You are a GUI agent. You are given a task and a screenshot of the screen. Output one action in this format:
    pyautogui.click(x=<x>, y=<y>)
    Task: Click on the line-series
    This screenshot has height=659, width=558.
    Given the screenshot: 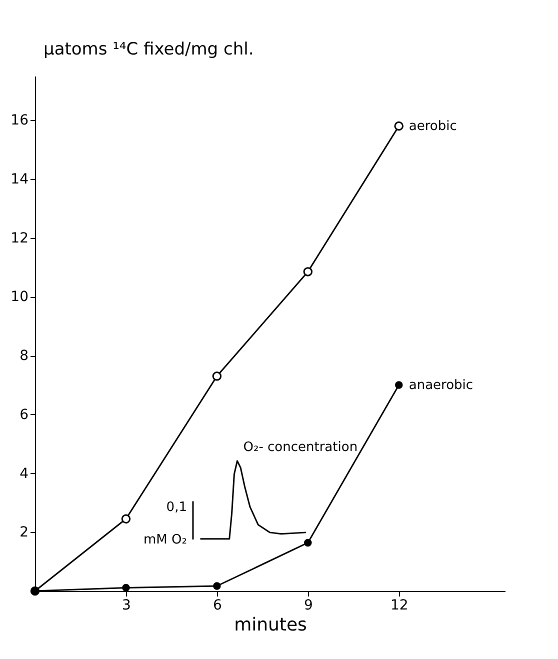 What is the action you would take?
    pyautogui.click(x=253, y=500)
    